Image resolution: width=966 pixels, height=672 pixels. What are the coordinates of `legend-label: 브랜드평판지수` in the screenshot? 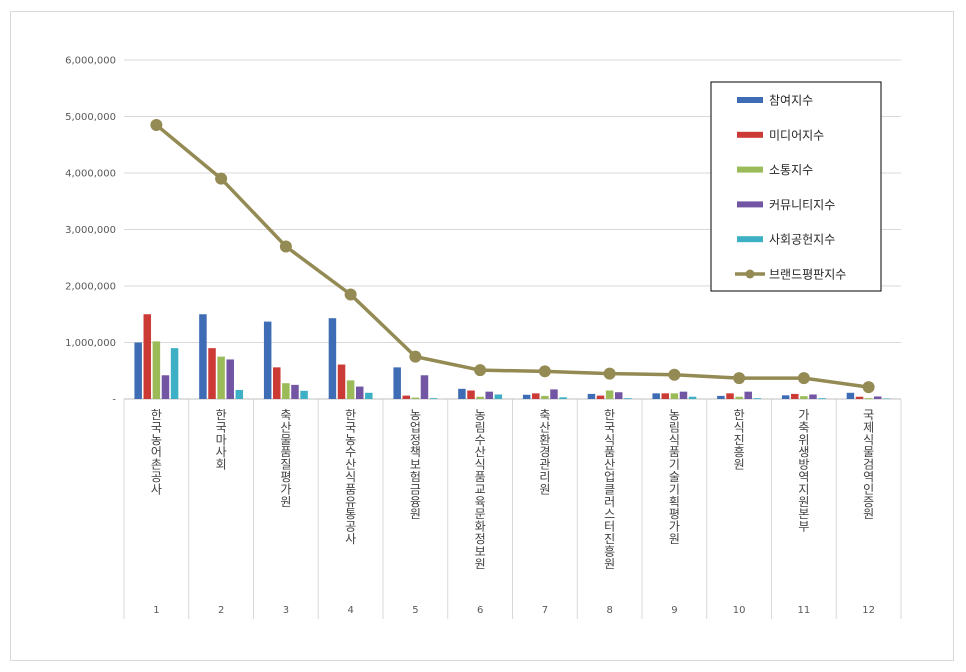 It's located at (807, 275).